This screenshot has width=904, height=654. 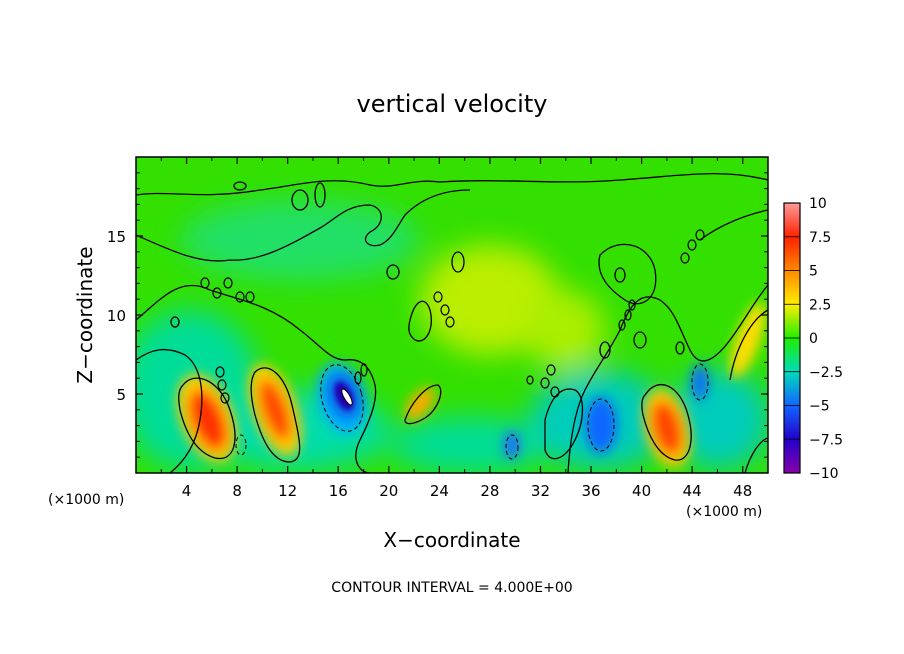 What do you see at coordinates (826, 373) in the screenshot?
I see `colorbar-tick-label: −2.5` at bounding box center [826, 373].